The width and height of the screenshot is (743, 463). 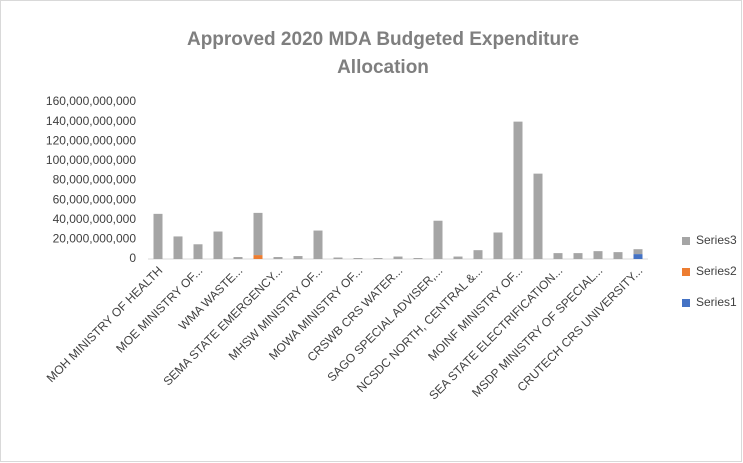 What do you see at coordinates (716, 240) in the screenshot?
I see `legend-label: Series3` at bounding box center [716, 240].